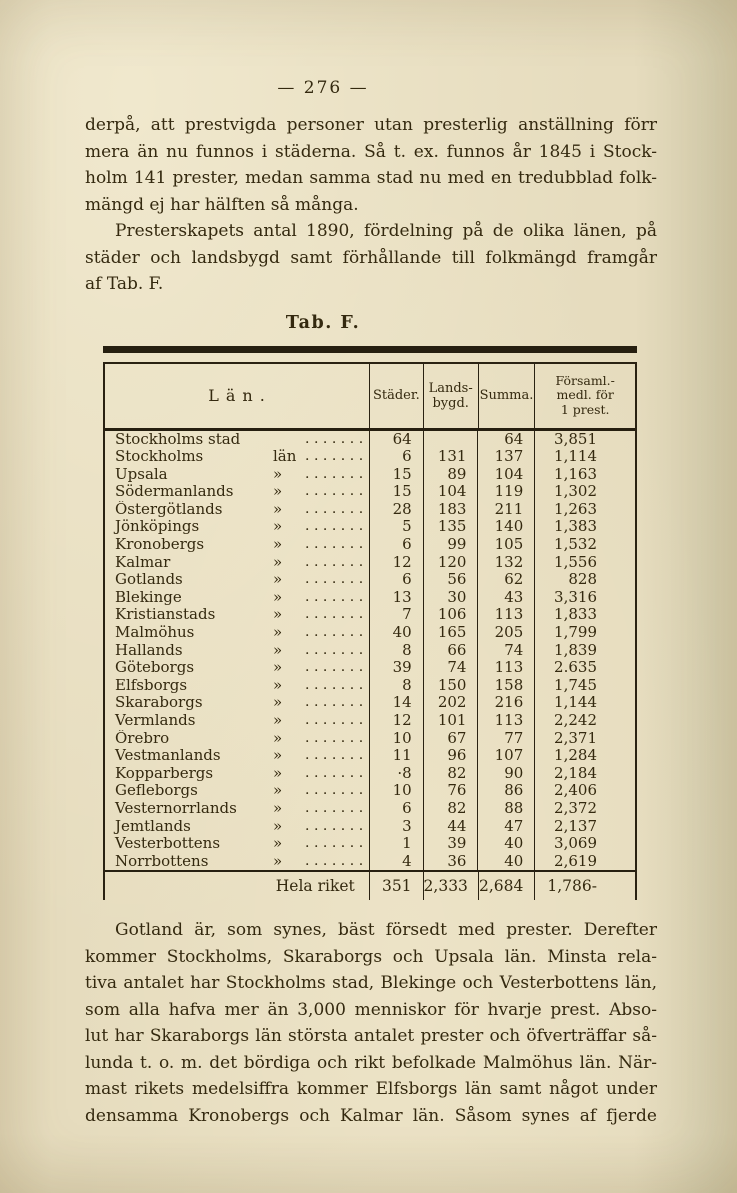  What do you see at coordinates (397, 527) in the screenshot?
I see `cell-stader: 5` at bounding box center [397, 527].